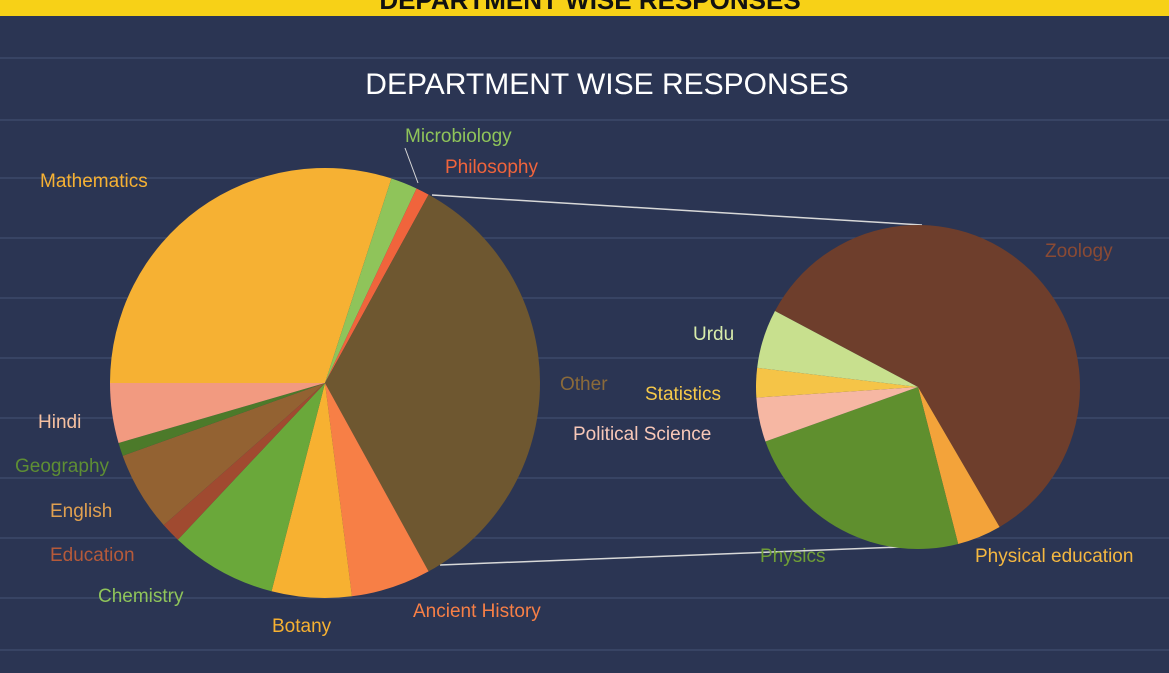 This screenshot has height=673, width=1169. What do you see at coordinates (141, 596) in the screenshot?
I see `slice-label: Chemistry` at bounding box center [141, 596].